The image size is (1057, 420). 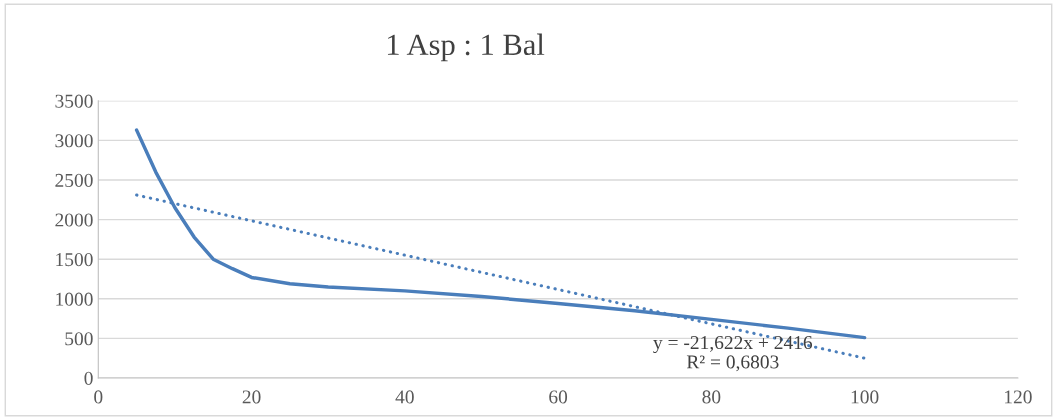 I want to click on y-tick-label: 1000, so click(x=74, y=299).